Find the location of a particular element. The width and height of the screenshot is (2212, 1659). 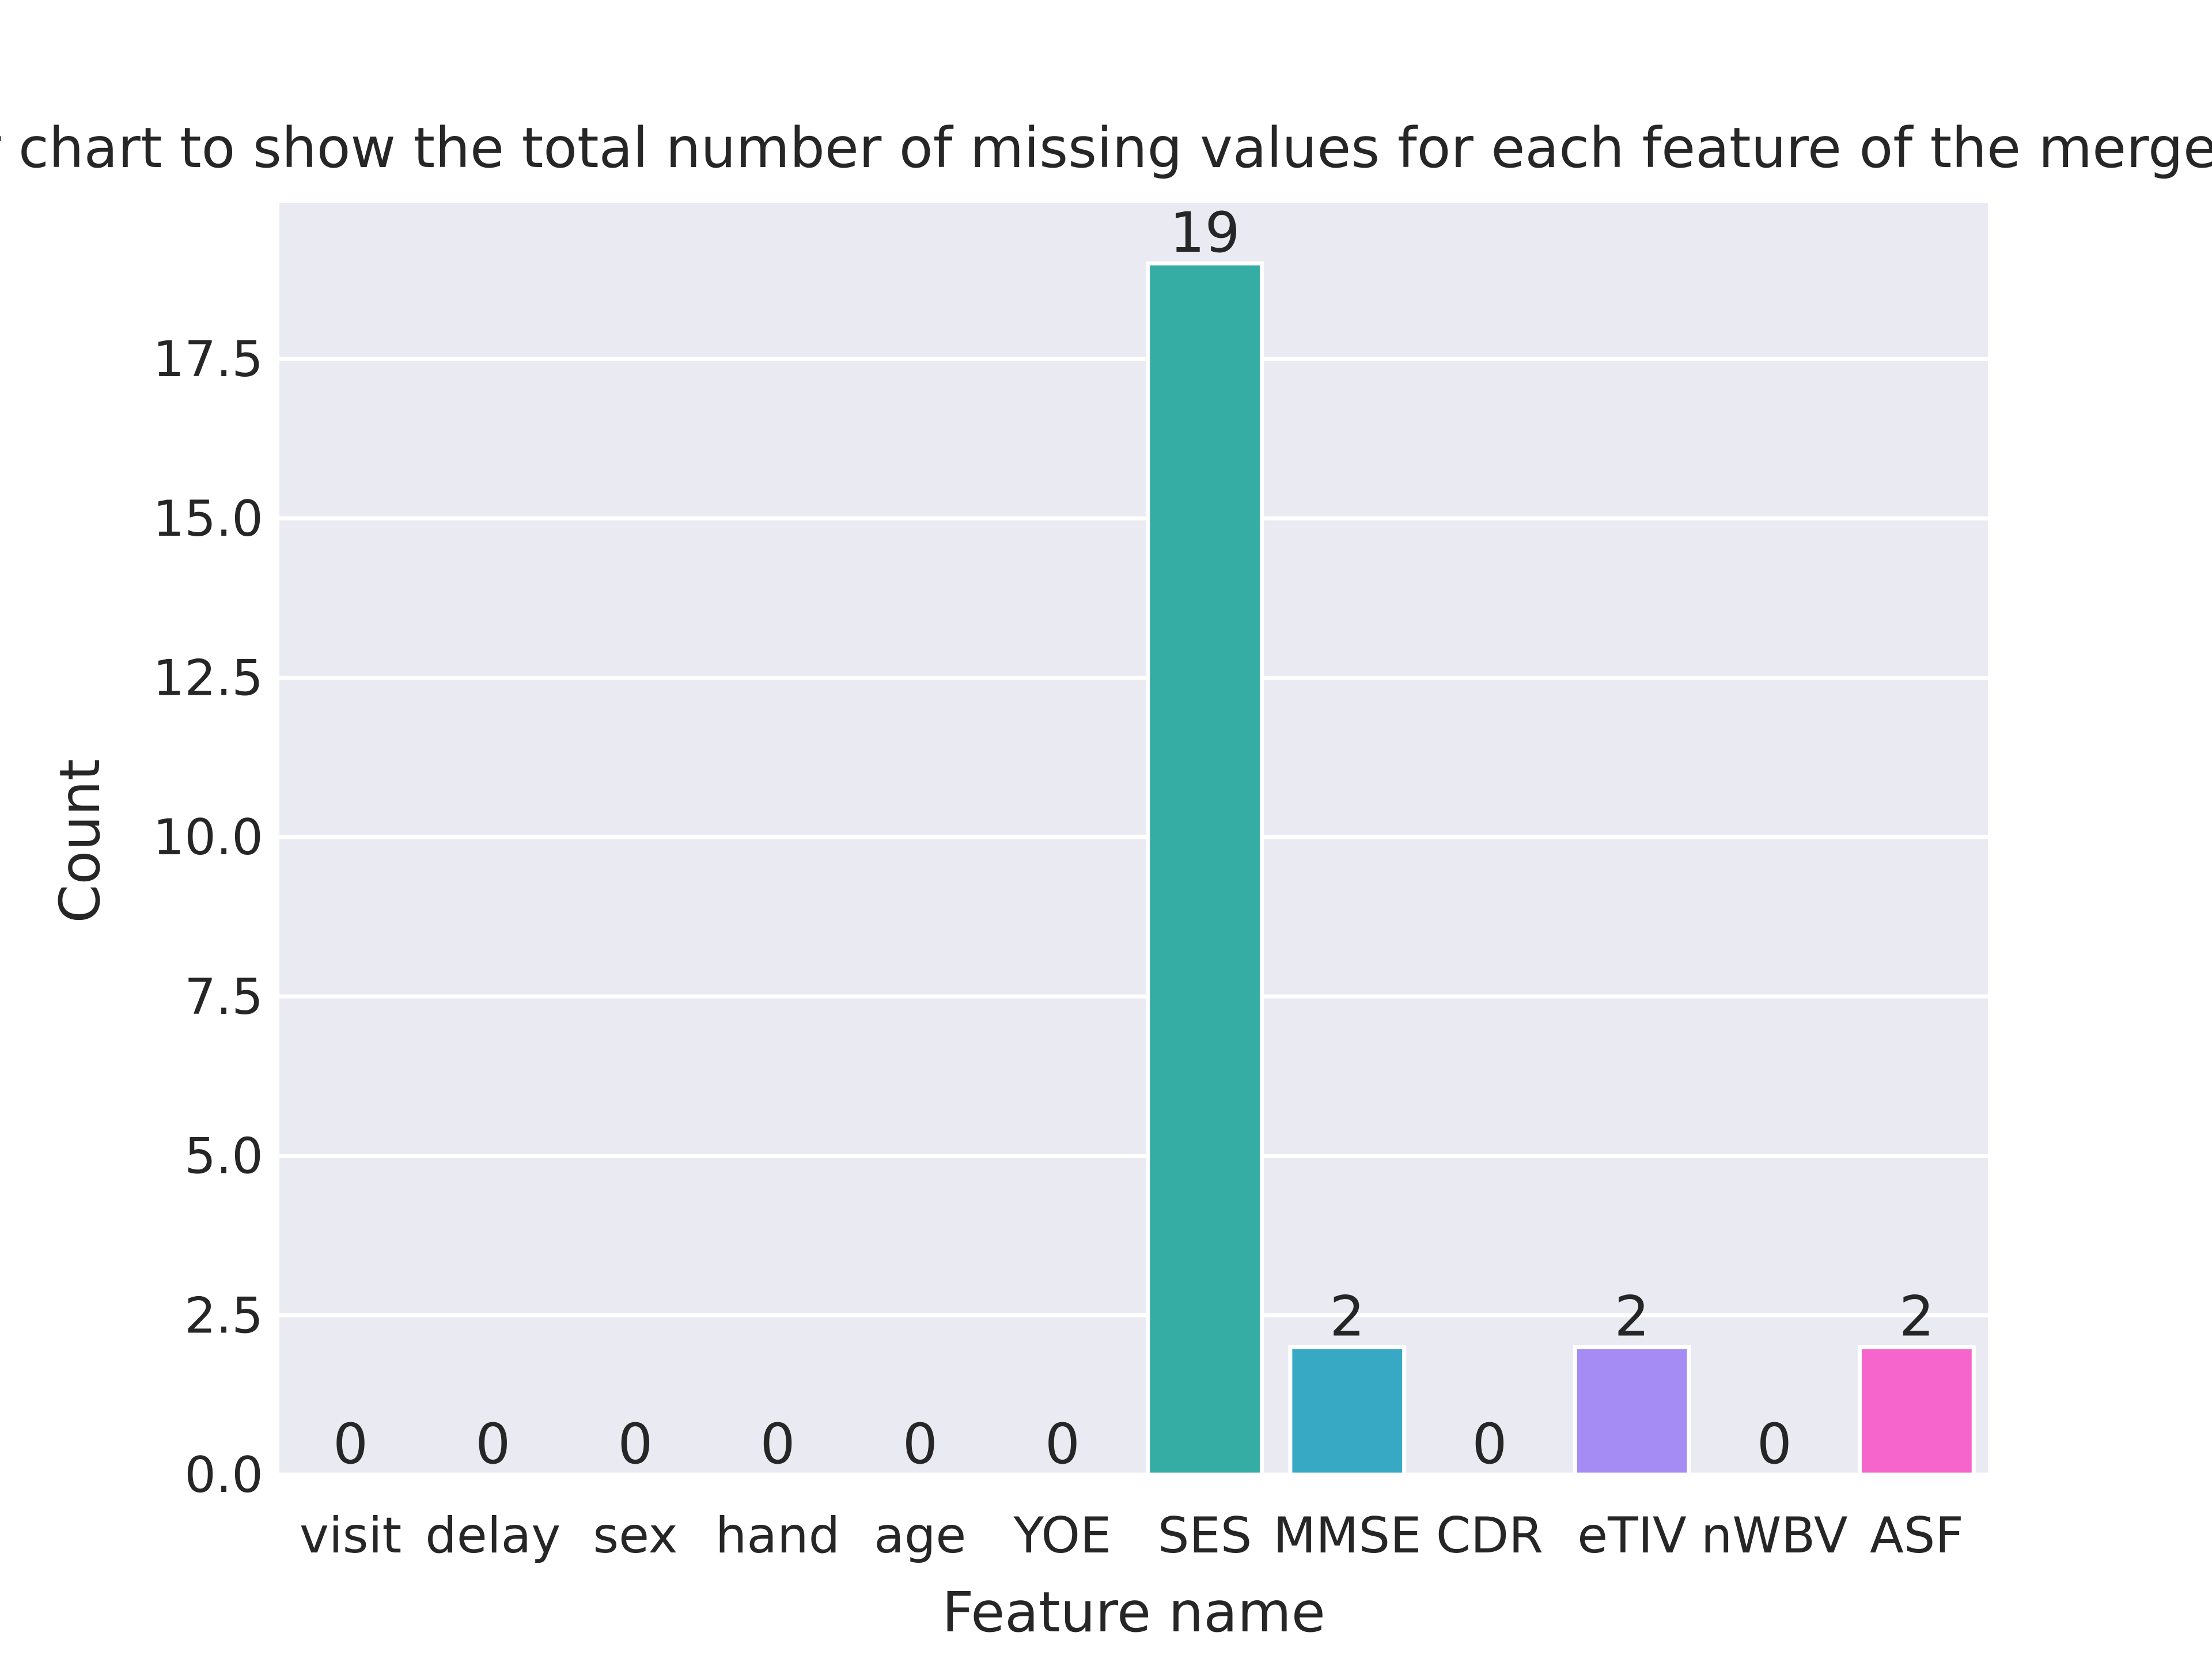

y-tick-label: 12.5 is located at coordinates (208, 678).